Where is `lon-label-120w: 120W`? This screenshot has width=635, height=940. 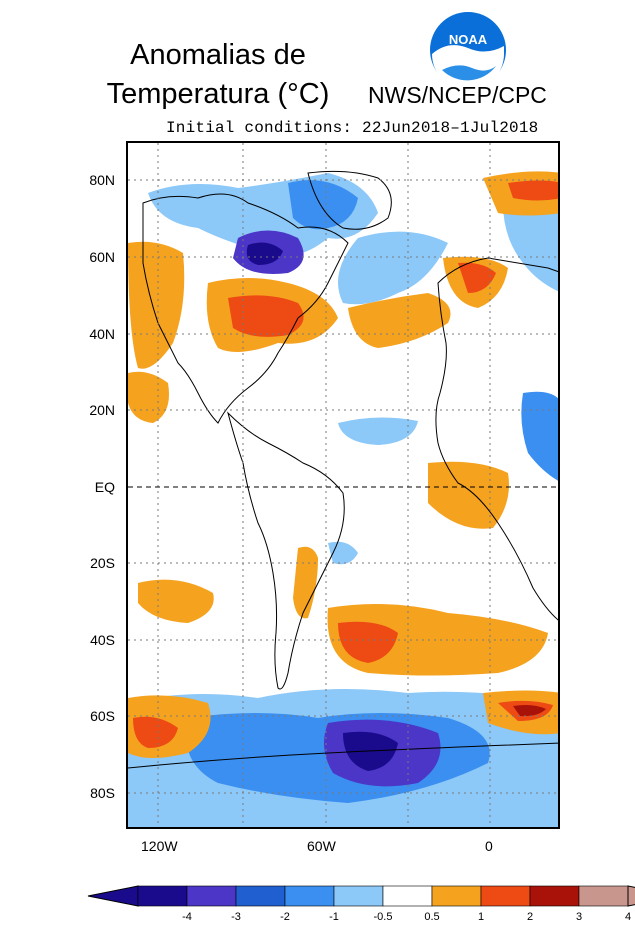 lon-label-120w: 120W is located at coordinates (159, 846).